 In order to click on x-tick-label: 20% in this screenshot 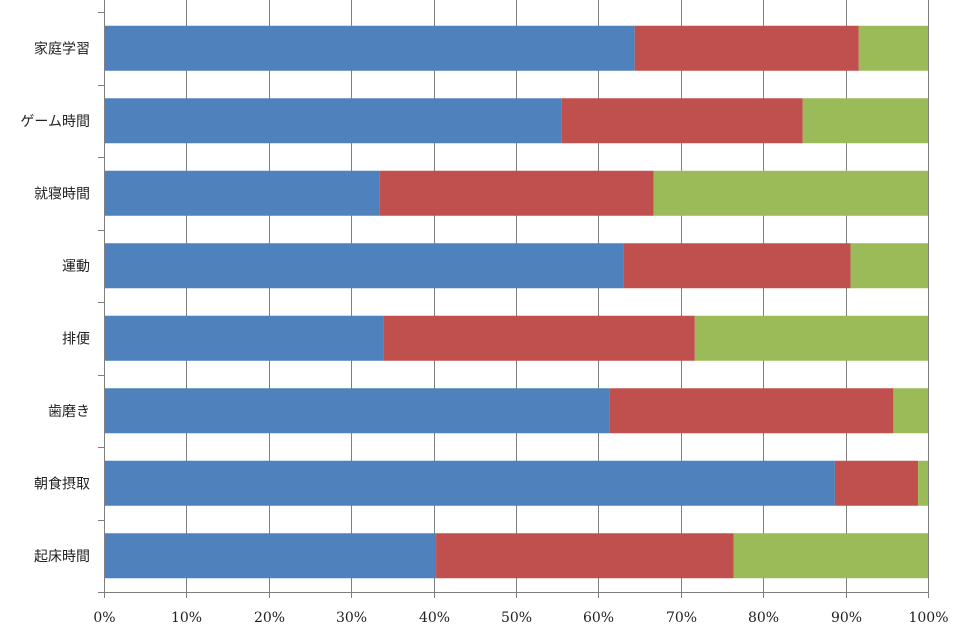, I will do `click(269, 618)`.